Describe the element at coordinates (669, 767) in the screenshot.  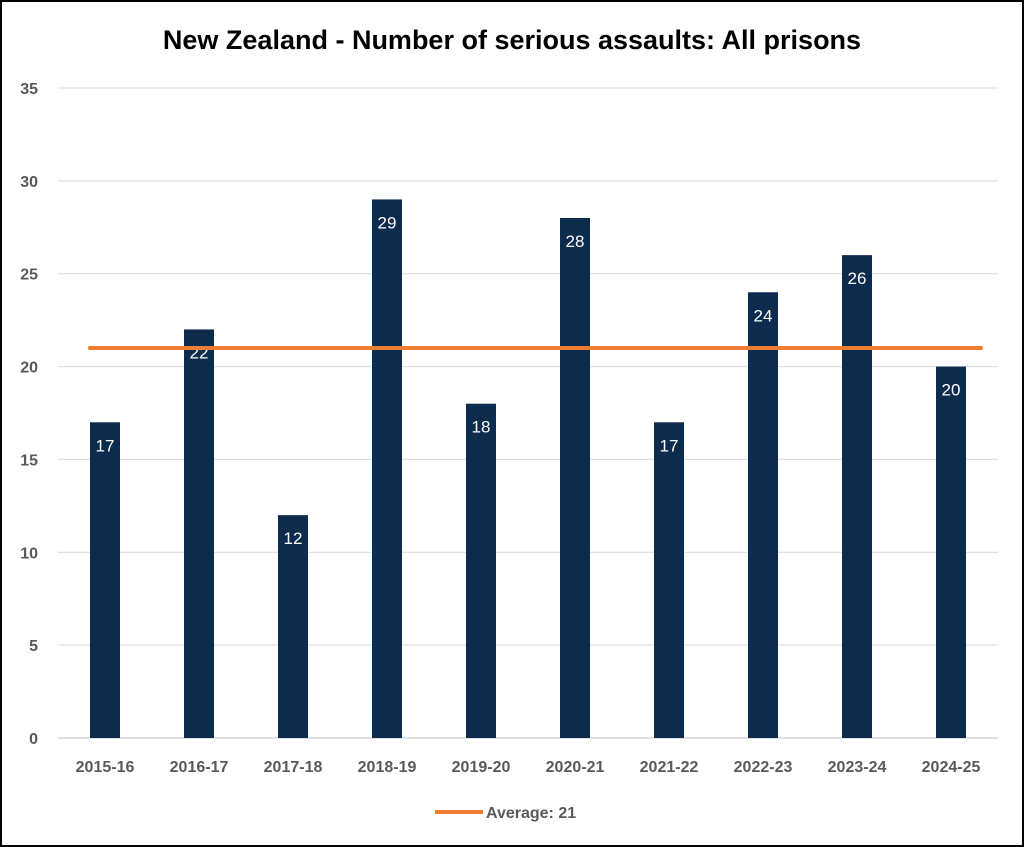
I see `x-tick-label: 2021-22` at that location.